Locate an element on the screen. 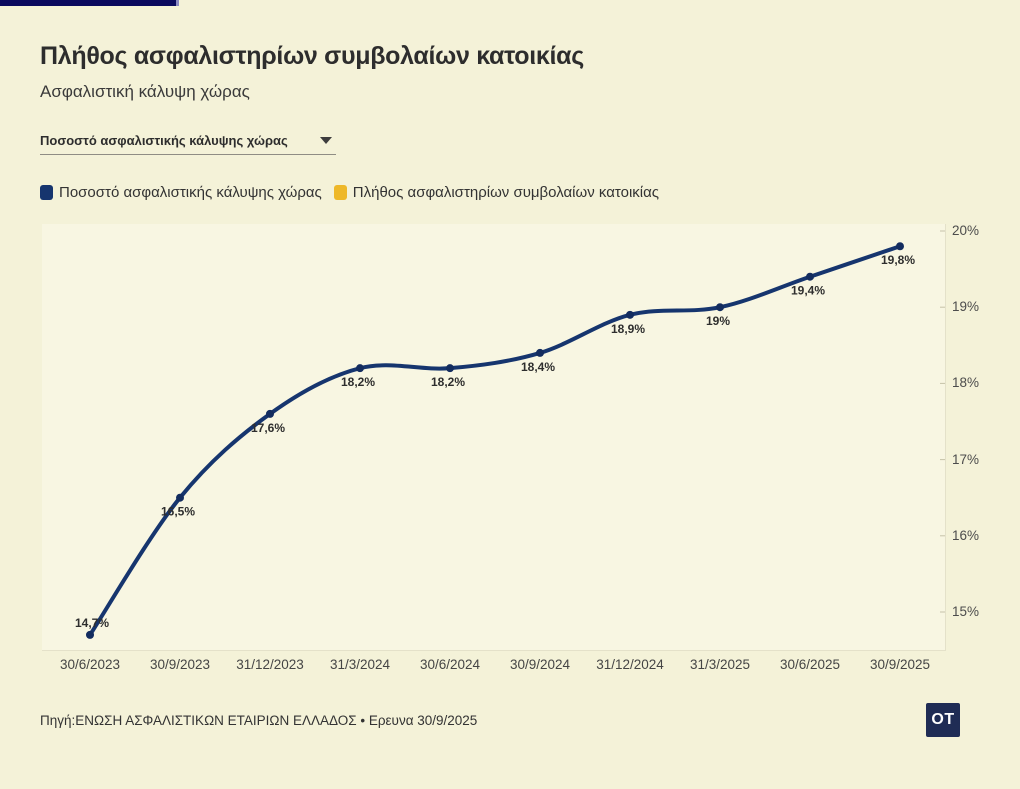 This screenshot has height=789, width=1020. series-select-dropdown: Ποσοστό ασφαλιστικής κάλυψης χώρας is located at coordinates (188, 141).